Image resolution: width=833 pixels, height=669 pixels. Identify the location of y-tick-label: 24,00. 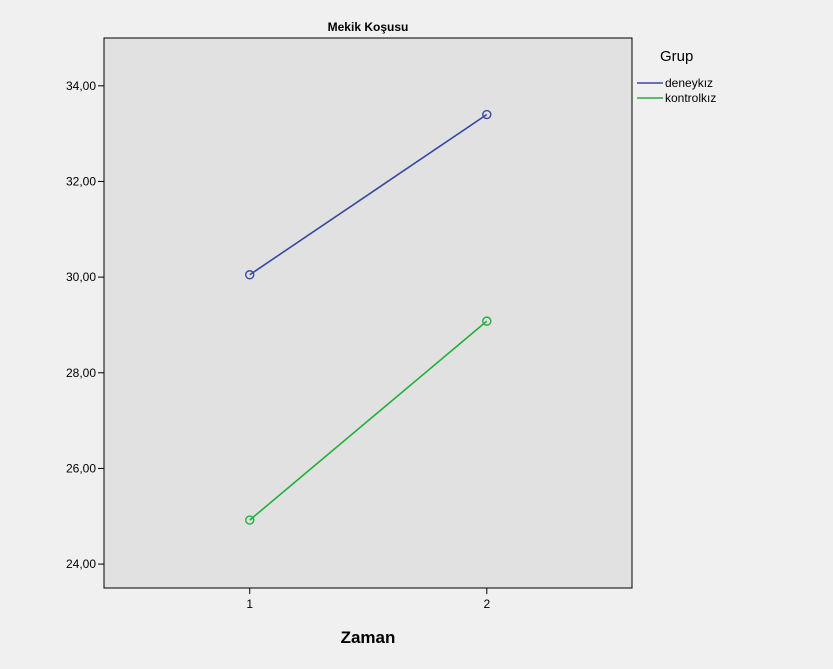
(81, 564).